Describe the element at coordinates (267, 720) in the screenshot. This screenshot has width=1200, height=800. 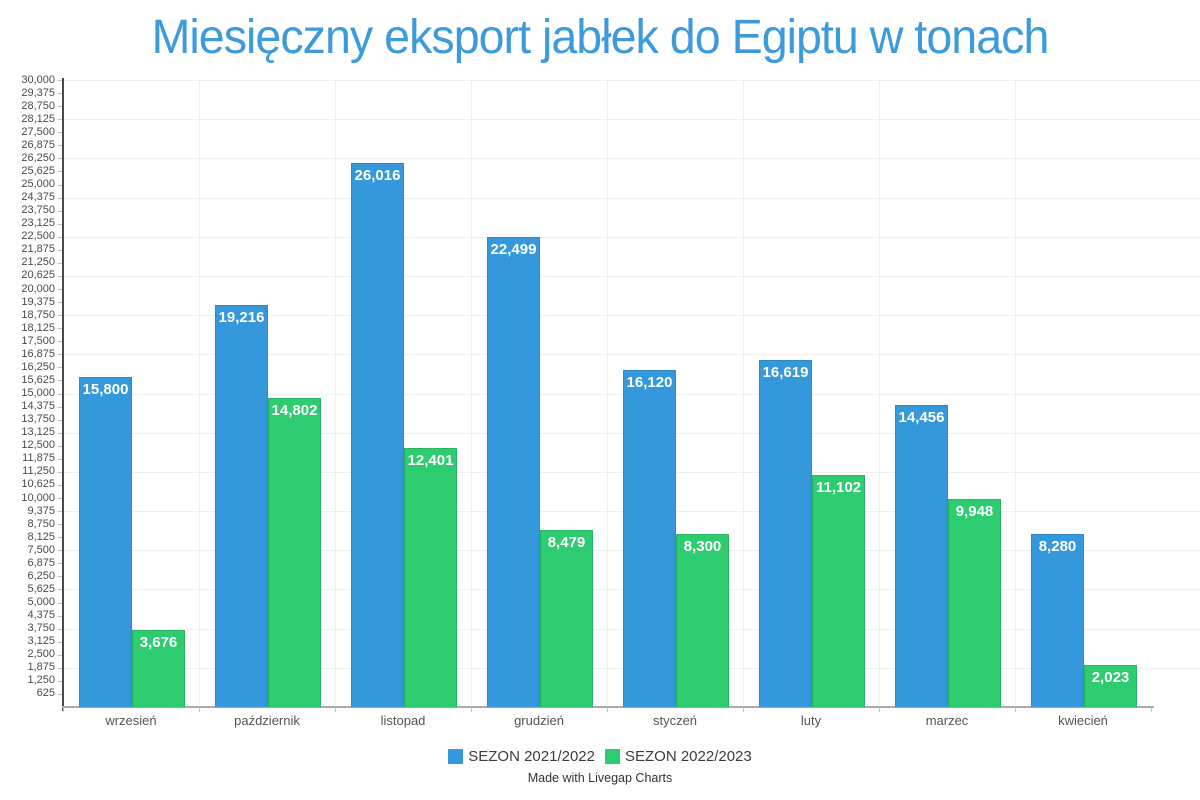
I see `x-axis-label: październik` at that location.